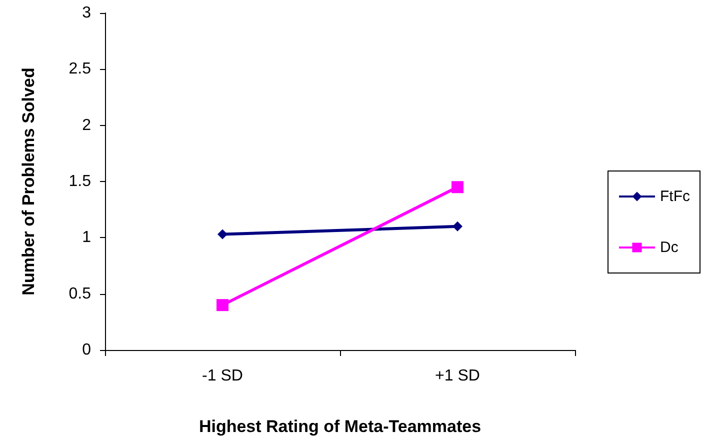 Image resolution: width=708 pixels, height=444 pixels. What do you see at coordinates (222, 376) in the screenshot?
I see `x-tick-label: -1 SD` at bounding box center [222, 376].